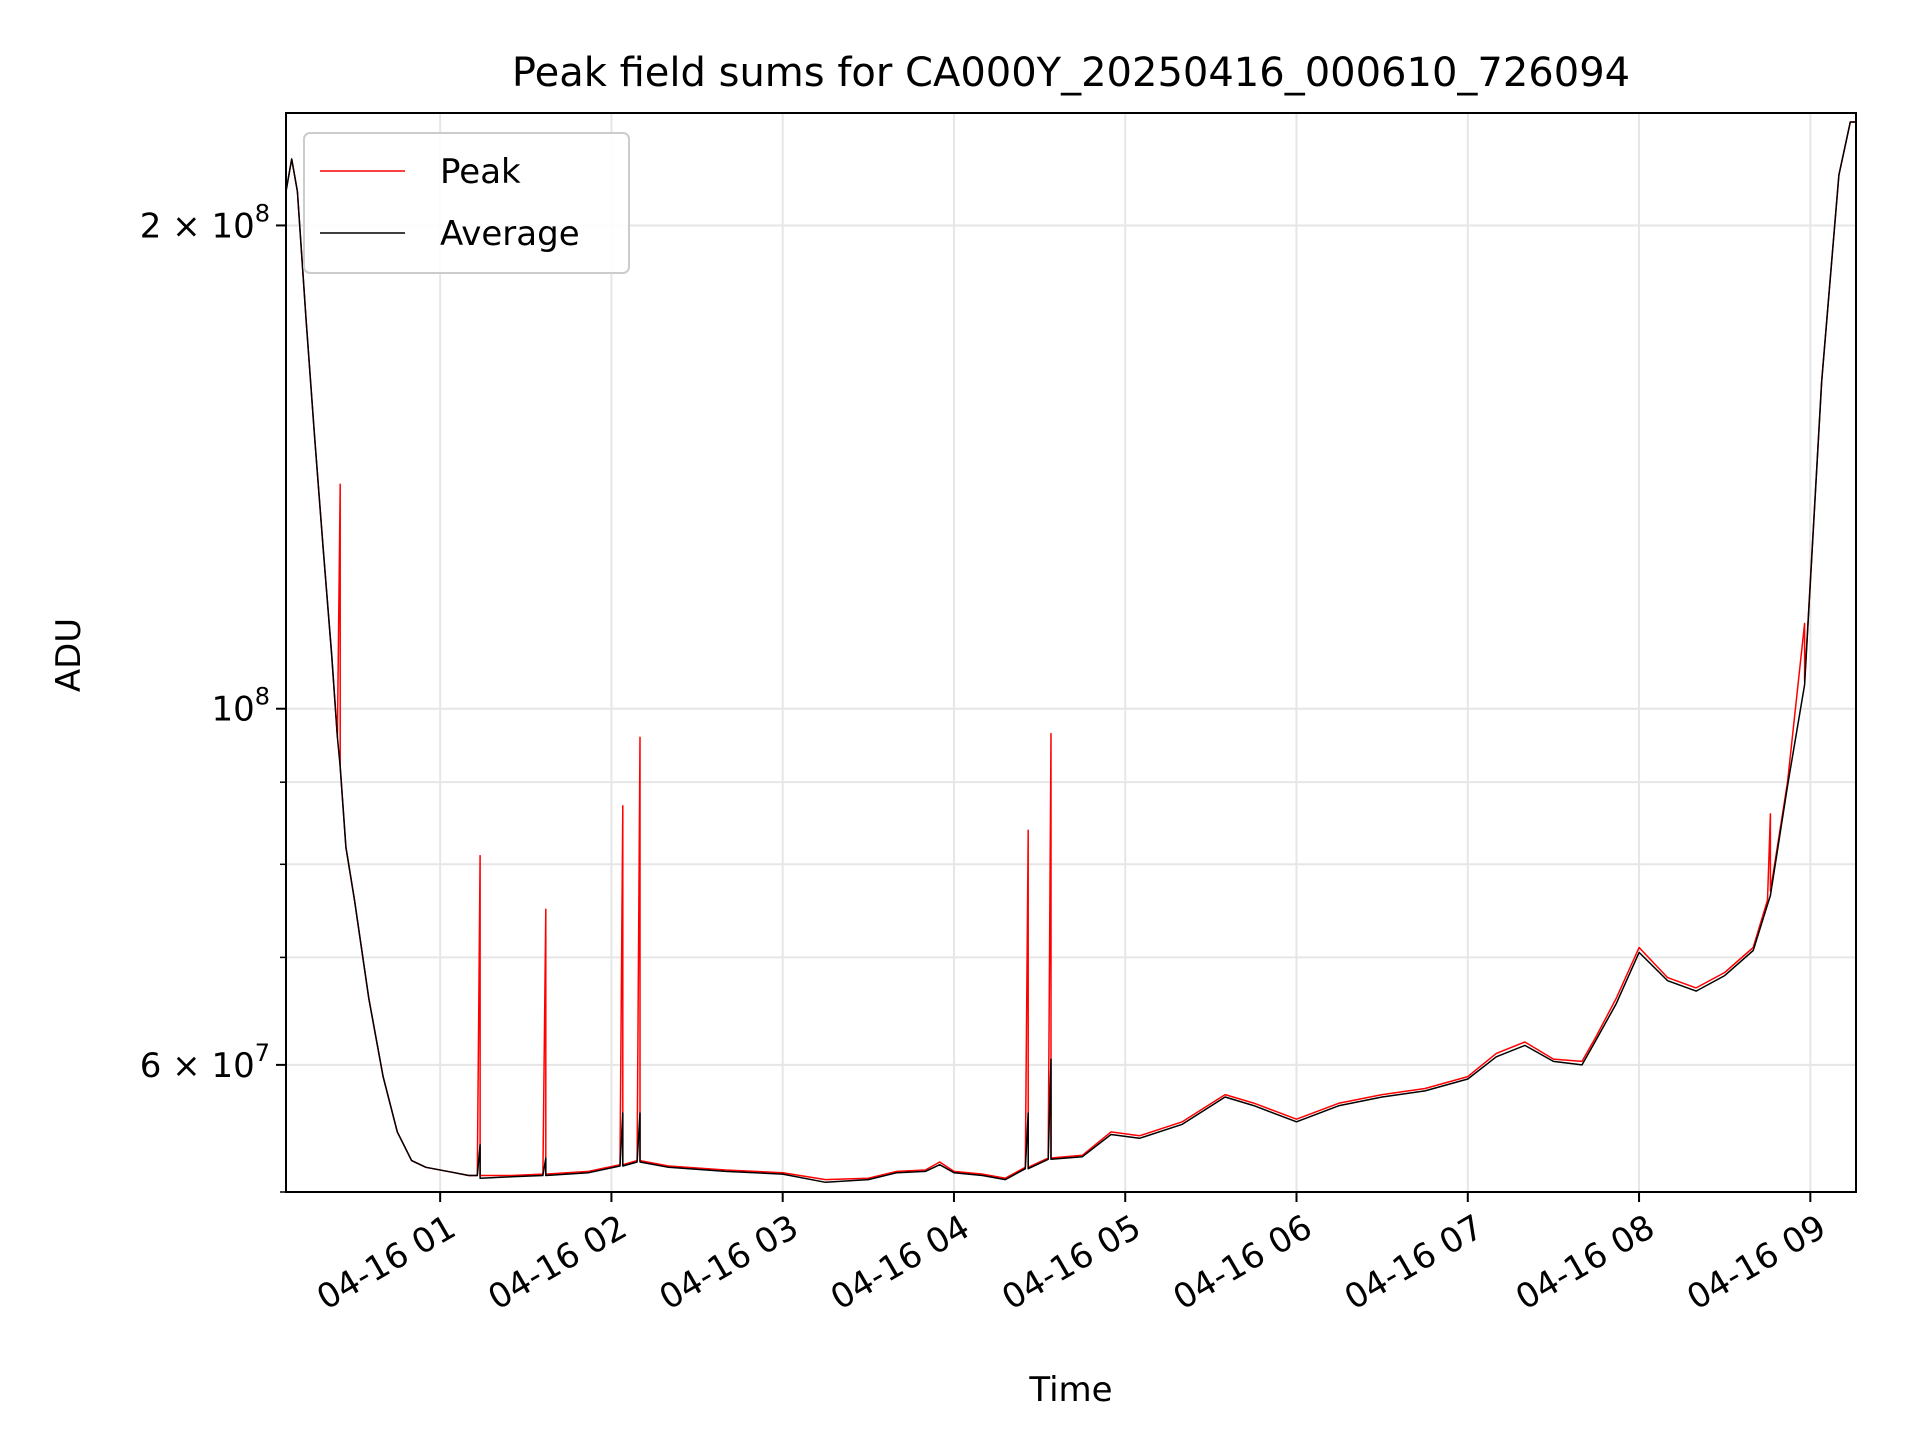  What do you see at coordinates (197, 1066) in the screenshot?
I see `y-tick-label-base: 6 × 10` at bounding box center [197, 1066].